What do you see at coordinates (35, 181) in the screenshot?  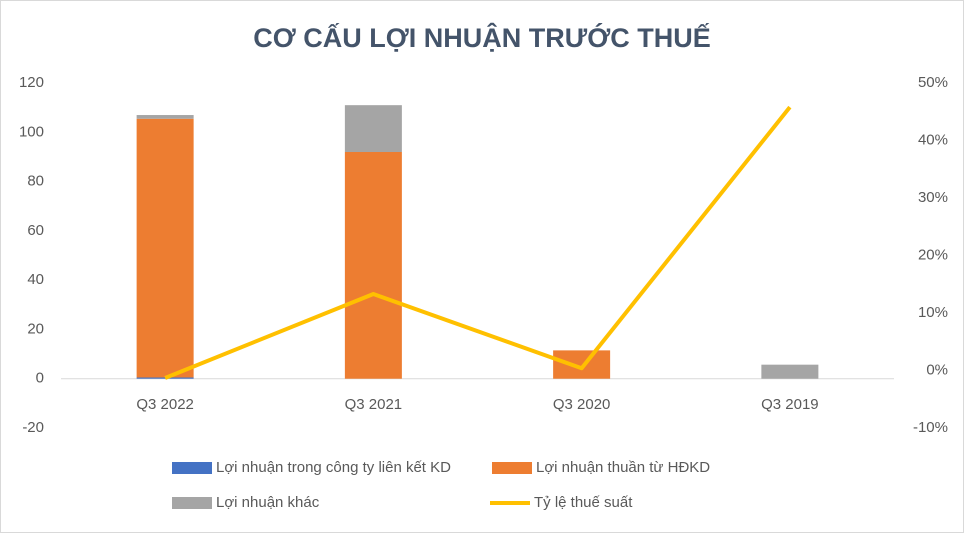 I see `y-tick-label: 80` at bounding box center [35, 181].